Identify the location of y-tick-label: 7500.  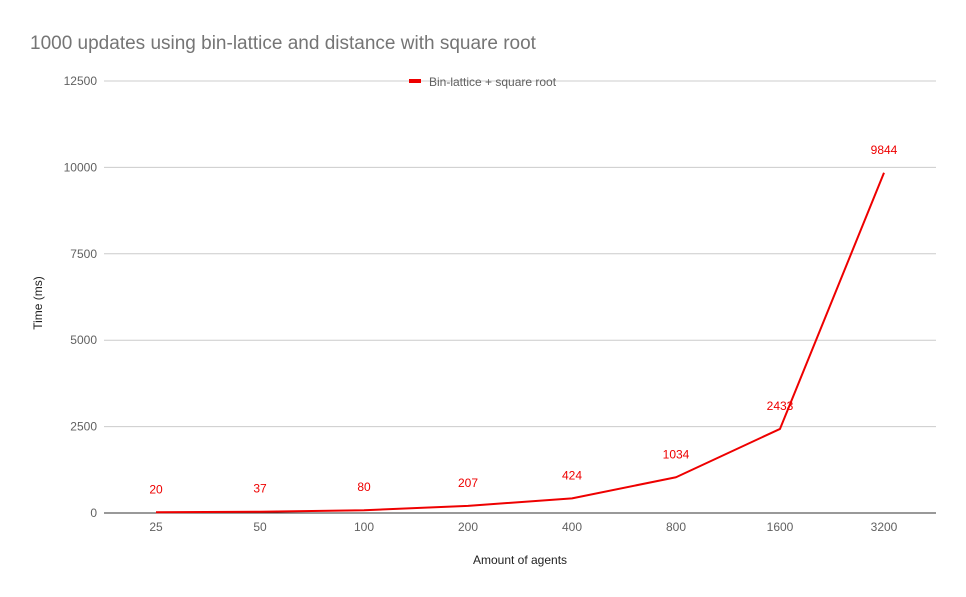
(83, 254).